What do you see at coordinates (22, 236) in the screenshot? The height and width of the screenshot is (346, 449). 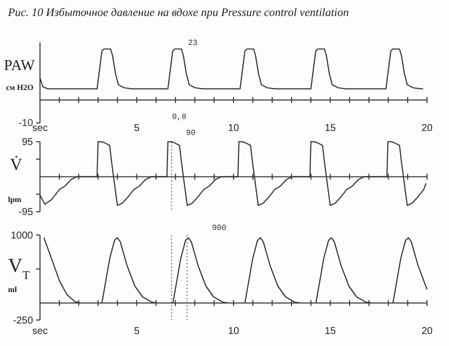 I see `y-tick-label: 1000` at bounding box center [22, 236].